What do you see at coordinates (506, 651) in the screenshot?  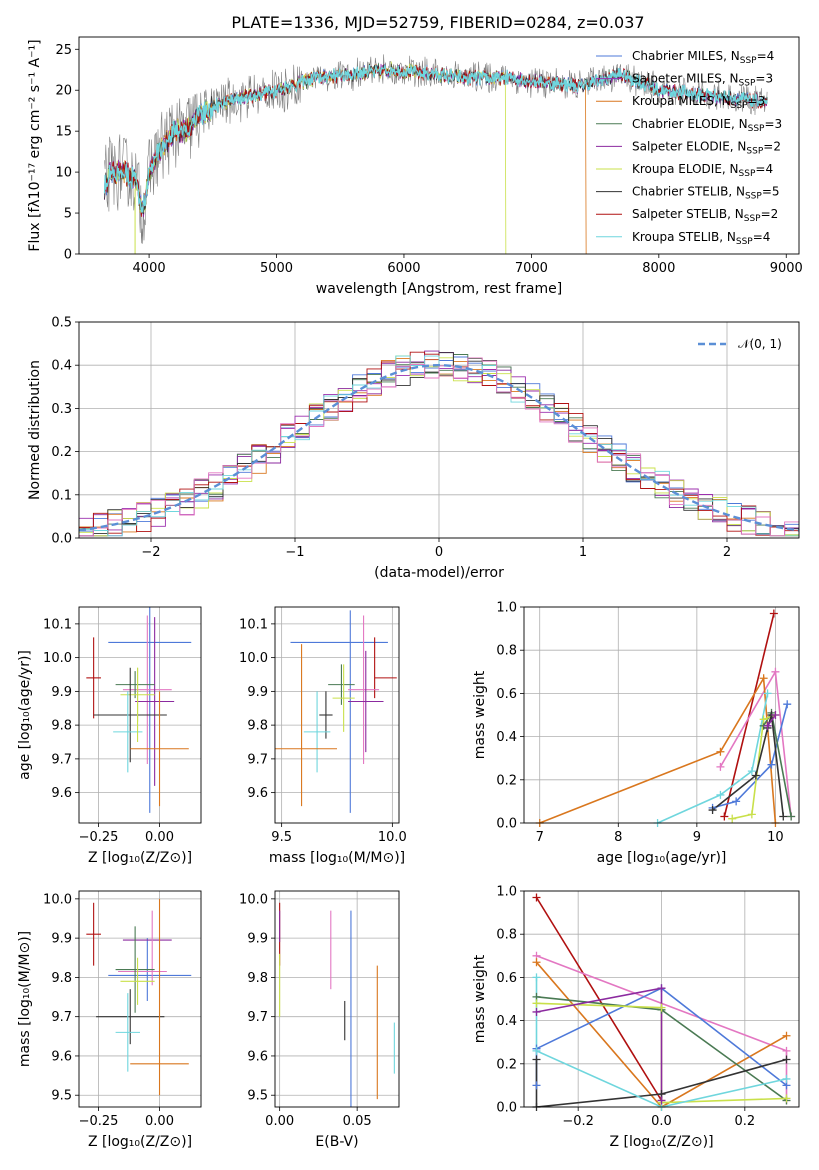 I see `y-tick-label: 0.8` at bounding box center [506, 651].